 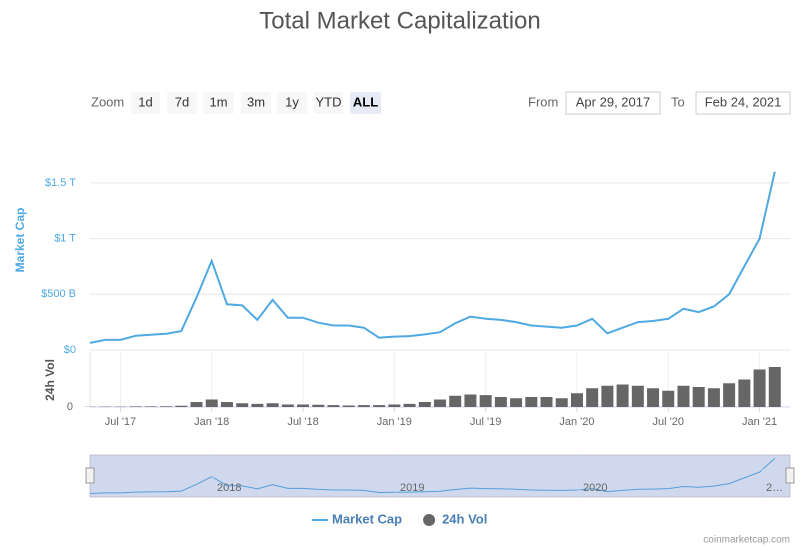 What do you see at coordinates (50, 380) in the screenshot?
I see `y2-axis-title: 24h Vol` at bounding box center [50, 380].